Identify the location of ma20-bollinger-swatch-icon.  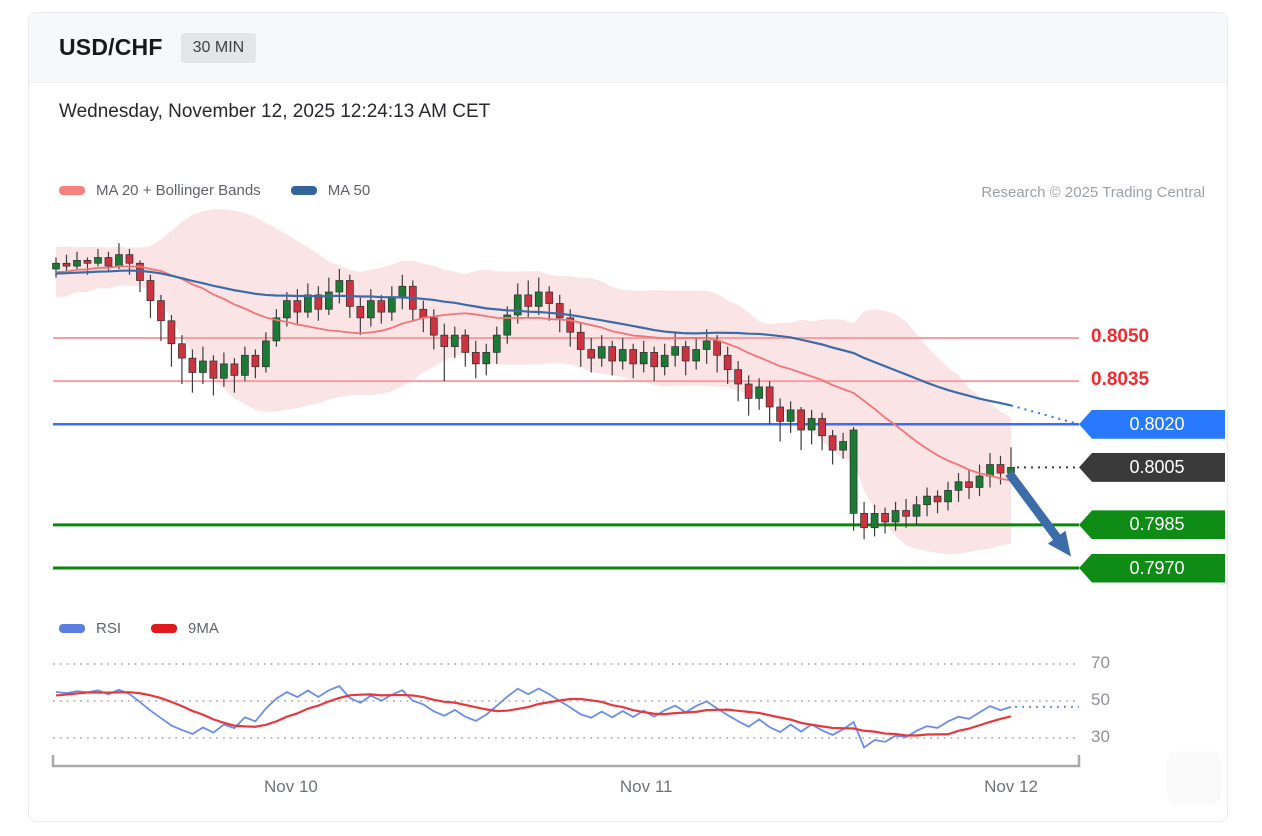
(72, 190).